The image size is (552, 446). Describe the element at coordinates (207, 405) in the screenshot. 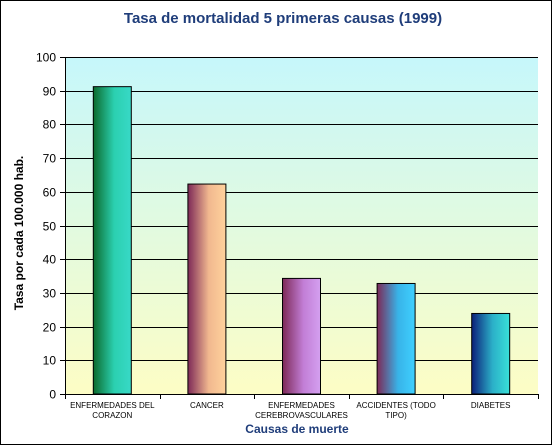

I see `x-category-label: CANCER` at that location.